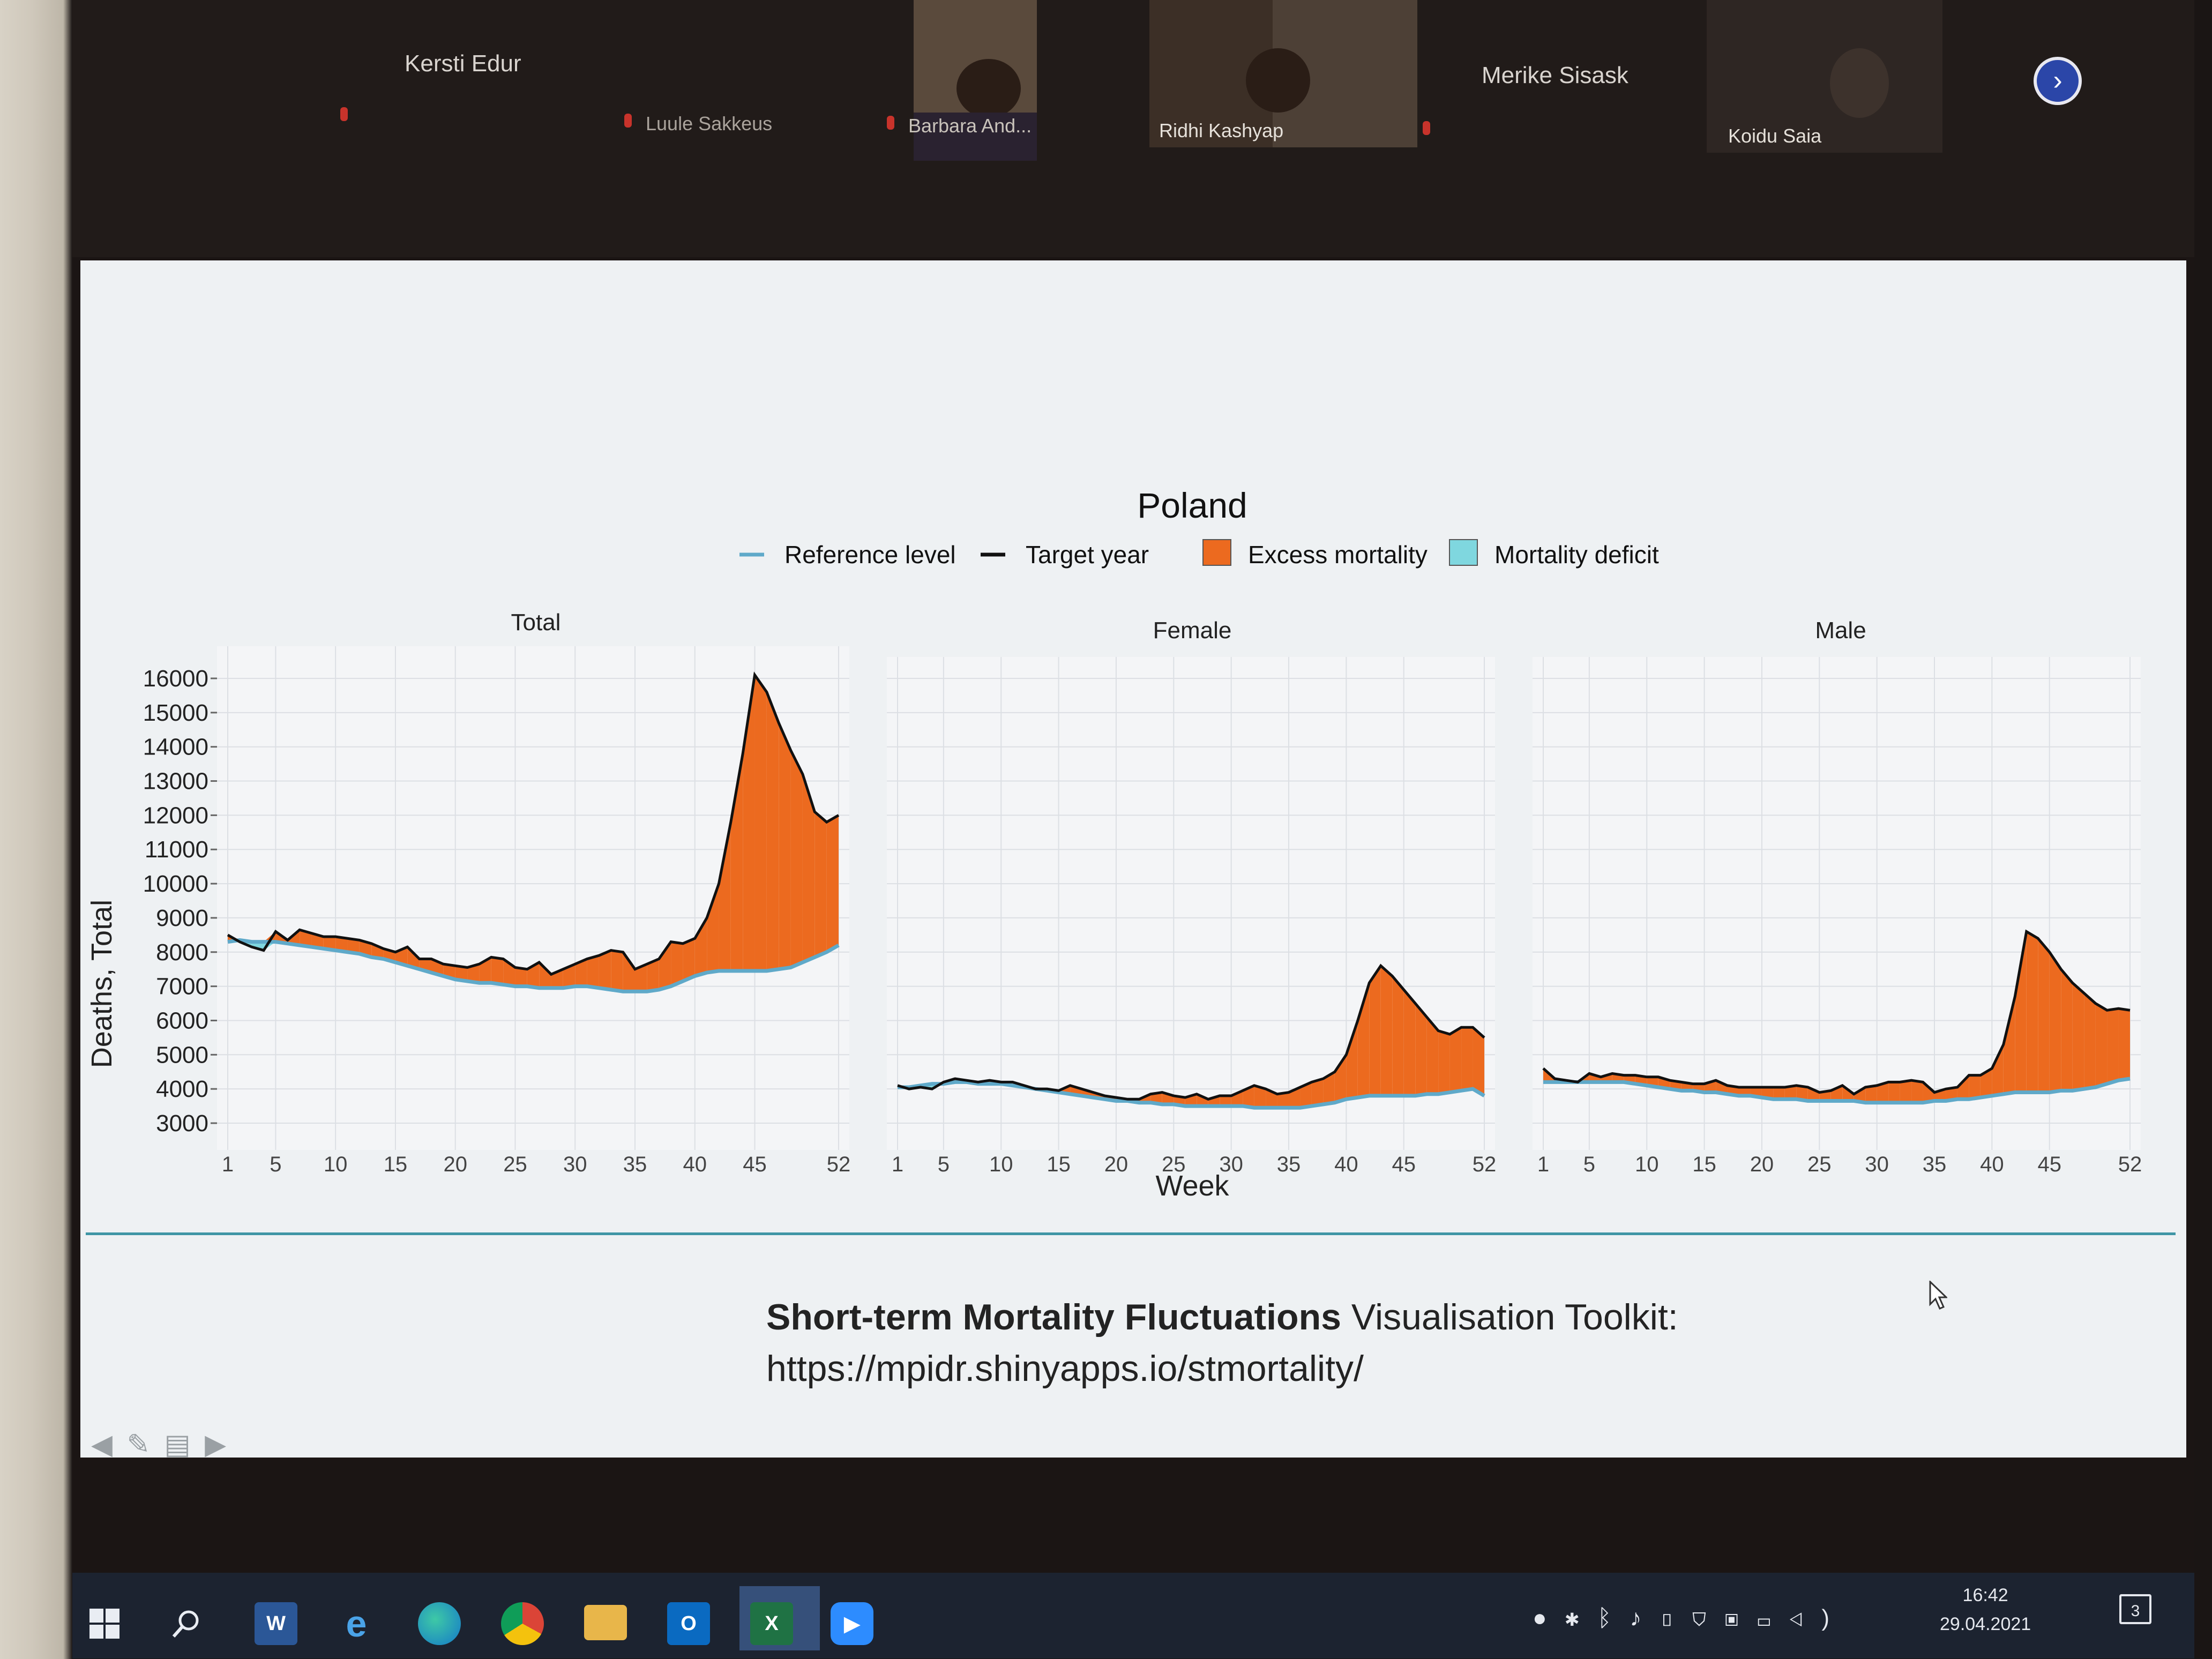  I want to click on system-tray: ●✱ᛒ♪▯⛉▣▭◁), so click(1690, 1618).